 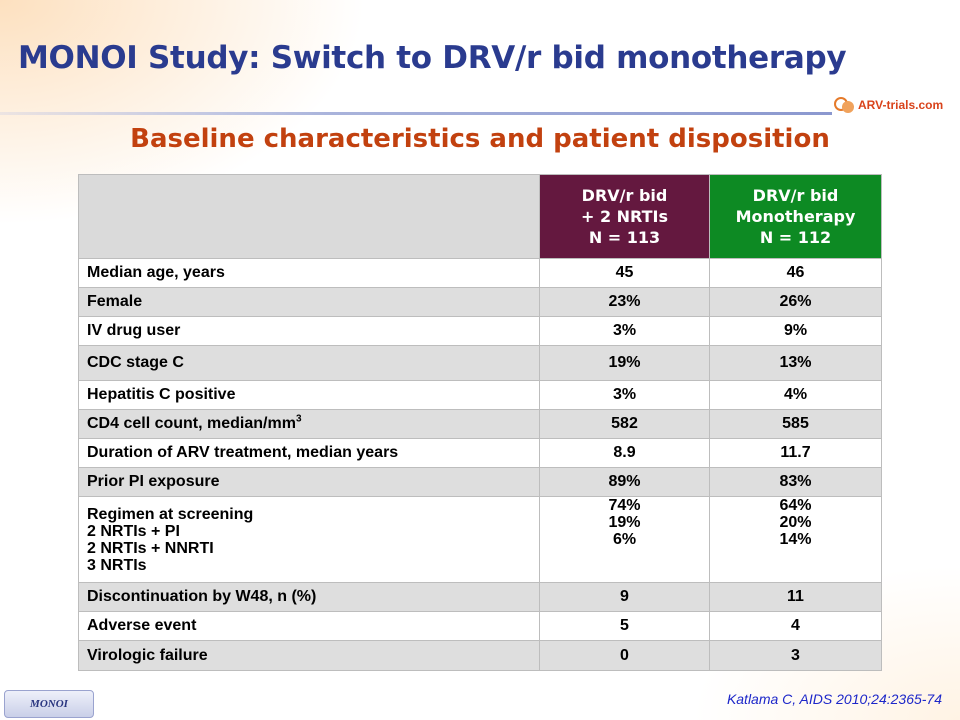 What do you see at coordinates (309, 424) in the screenshot?
I see `row-label-cd4: CD4 cell count, median/mm3` at bounding box center [309, 424].